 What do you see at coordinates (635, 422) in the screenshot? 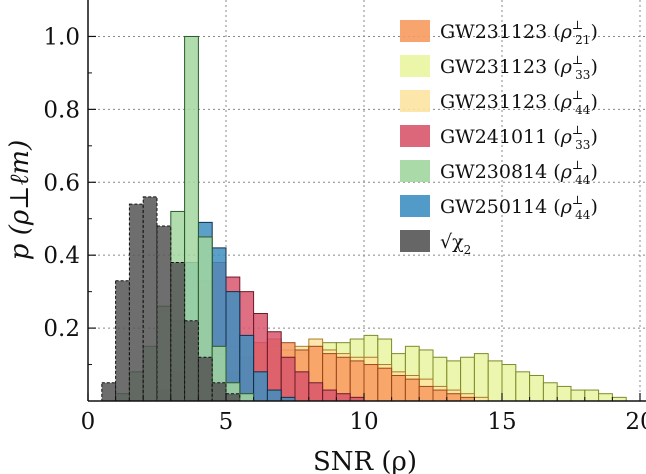
I see `x-tick-label: 20` at bounding box center [635, 422].